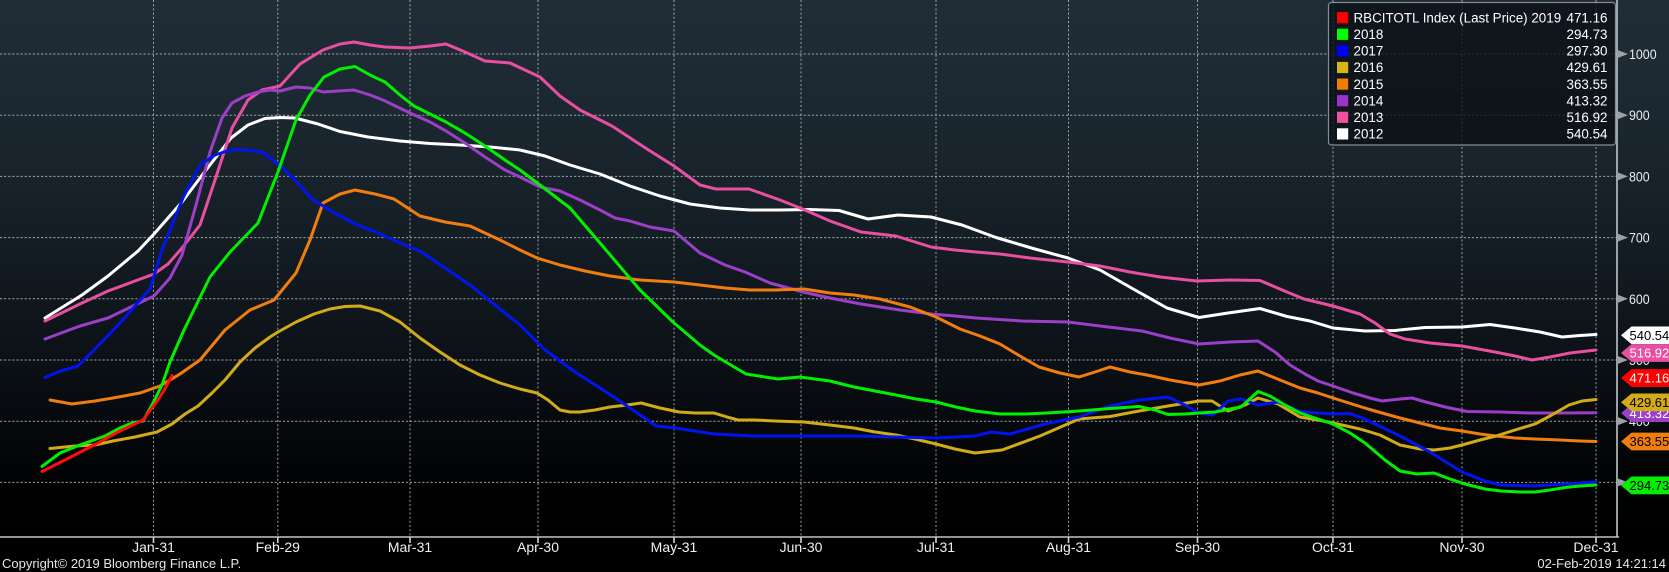  I want to click on svg-text: 297.30, so click(1587, 51).